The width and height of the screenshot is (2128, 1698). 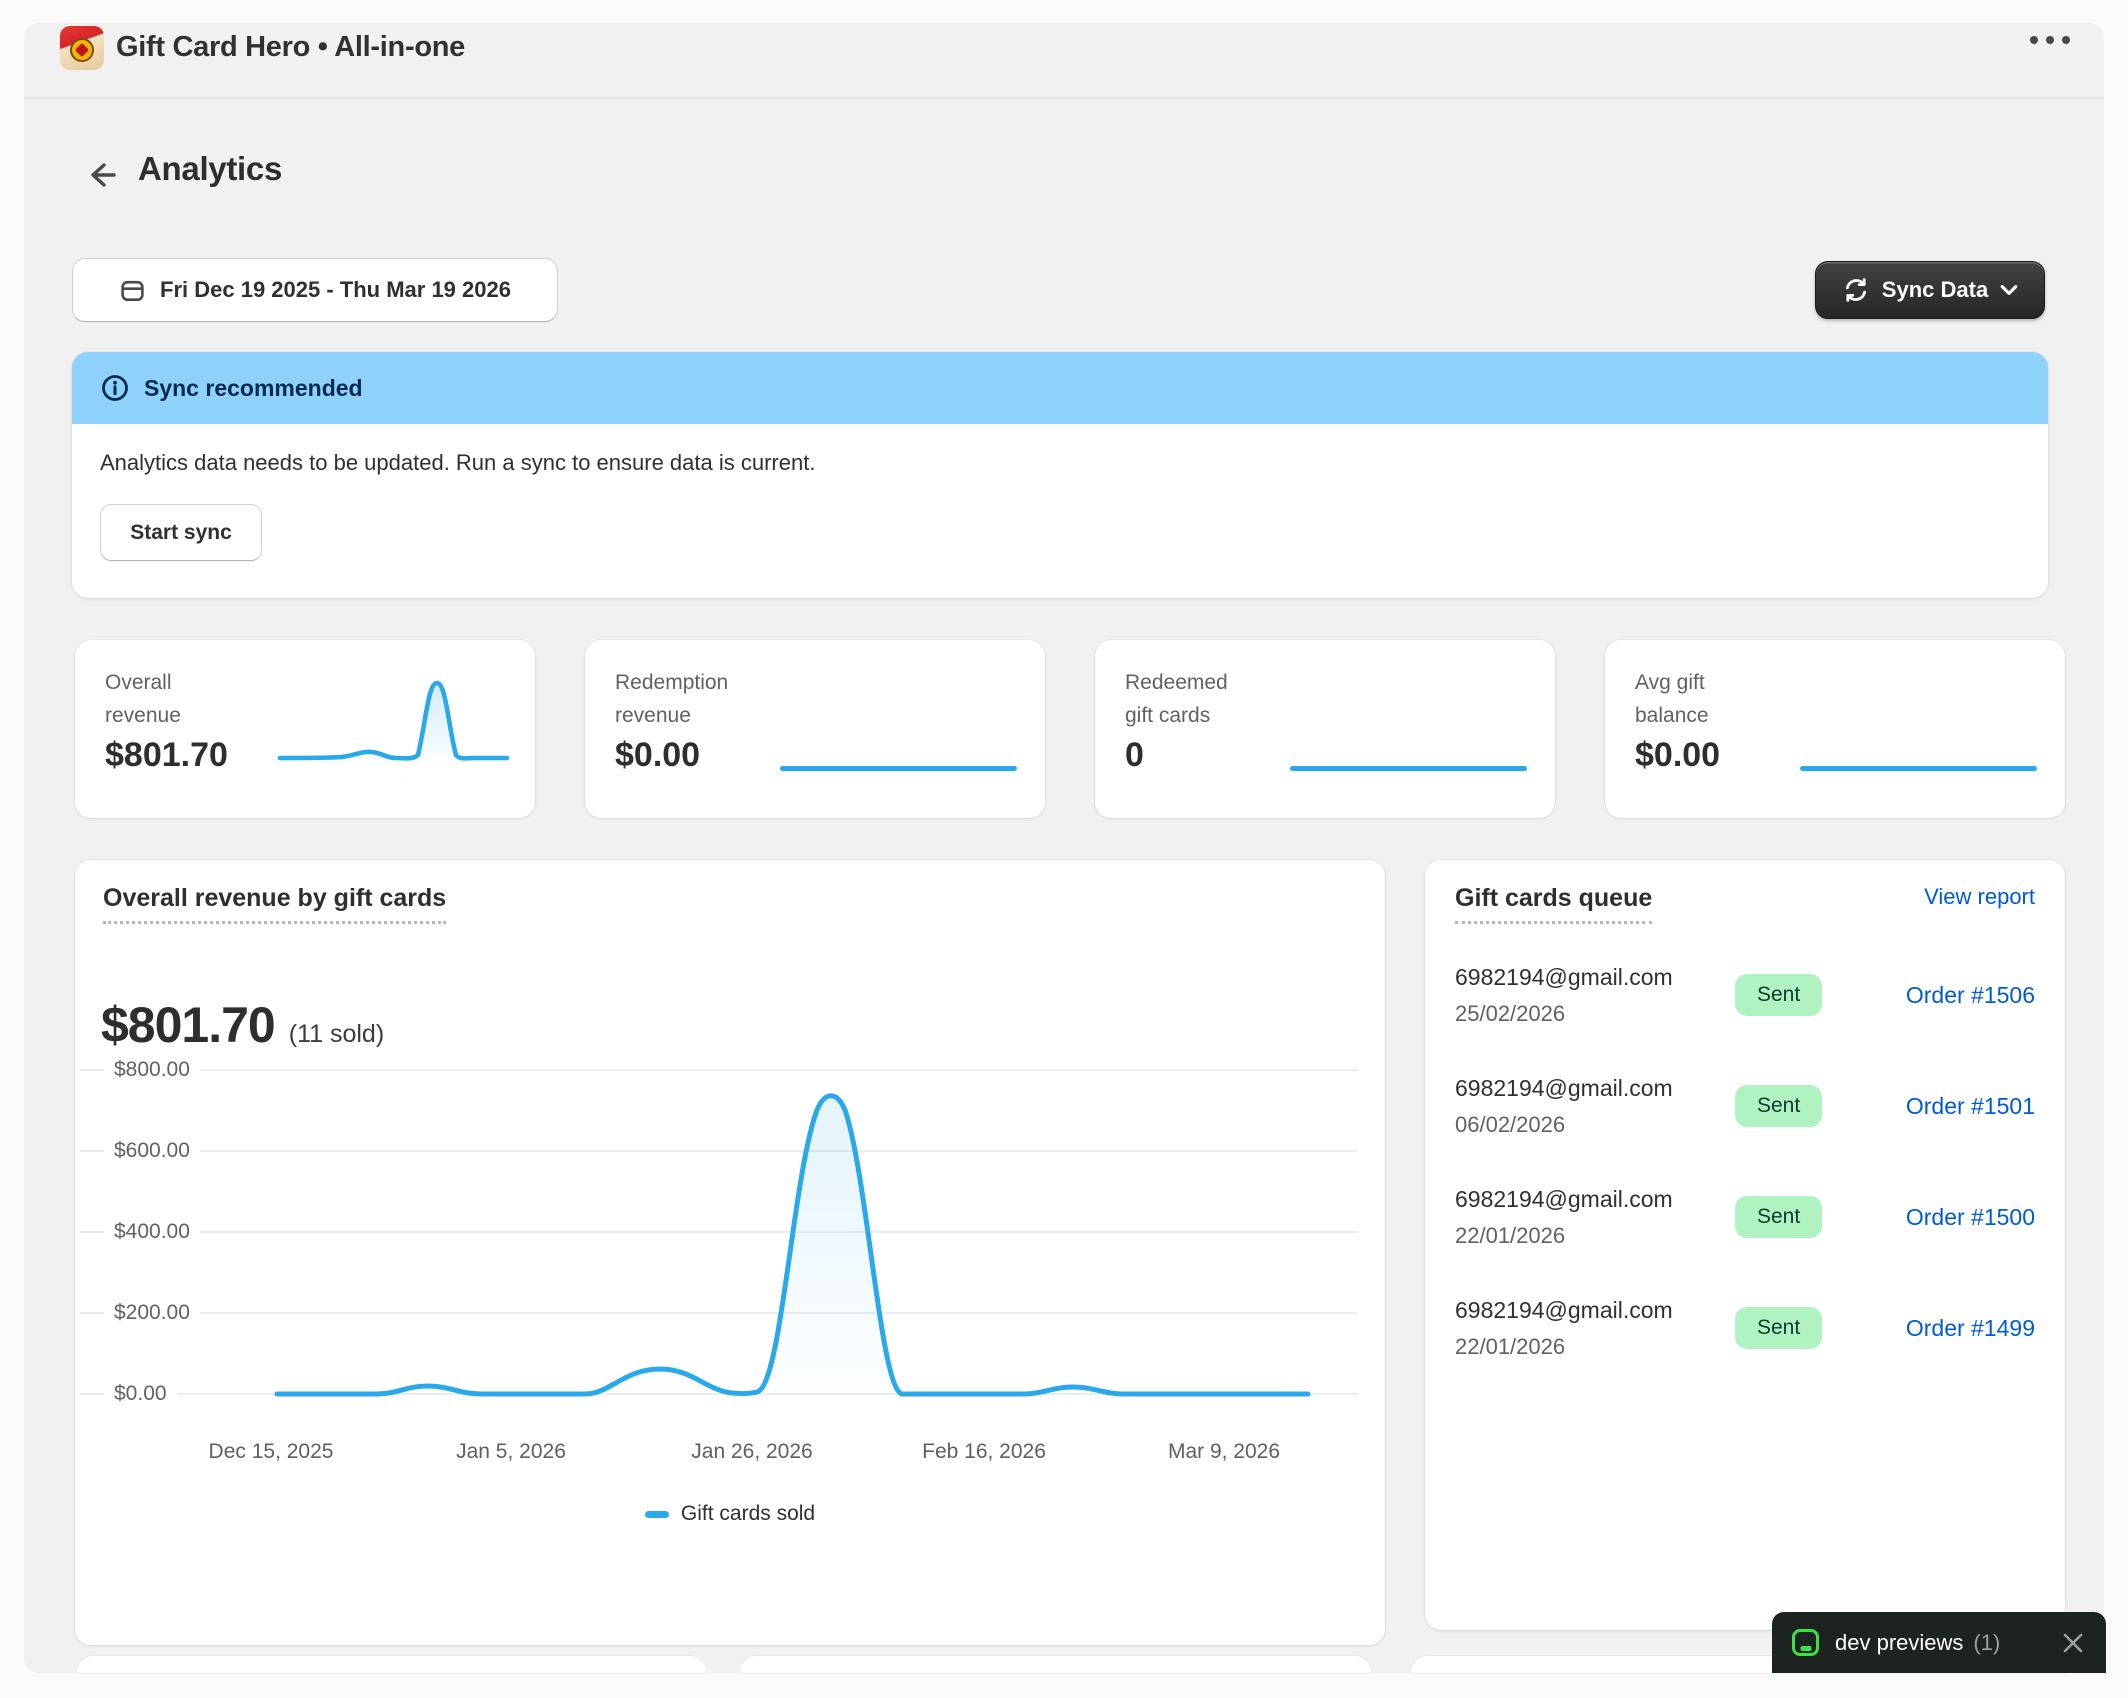 I want to click on legend-swatch, so click(x=656, y=1514).